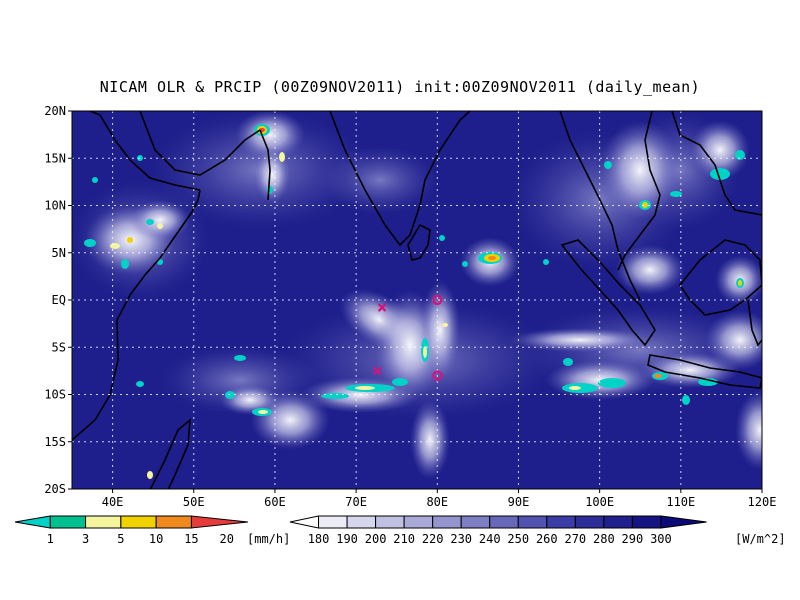 This screenshot has width=800, height=600. What do you see at coordinates (59, 347) in the screenshot?
I see `latitude-tick-label: 5S` at bounding box center [59, 347].